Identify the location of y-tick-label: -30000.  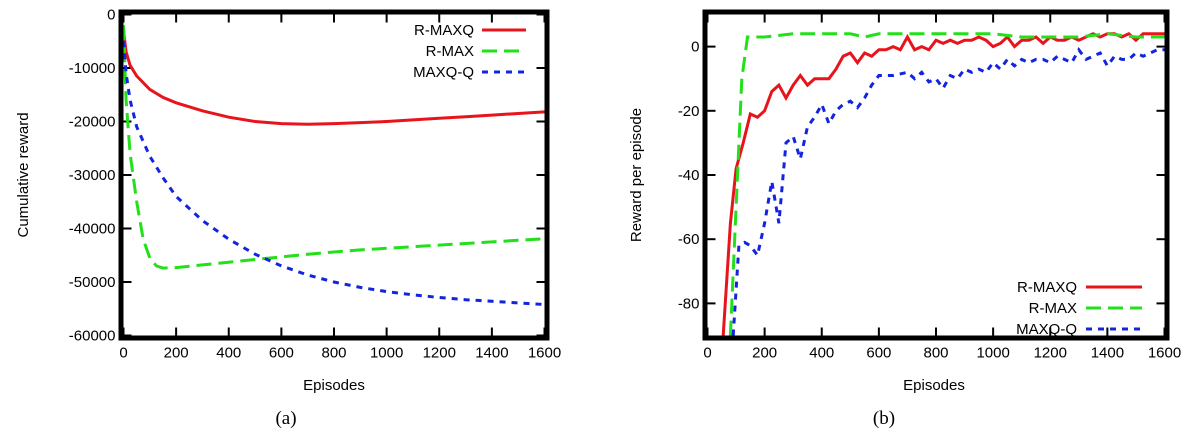
(92, 175).